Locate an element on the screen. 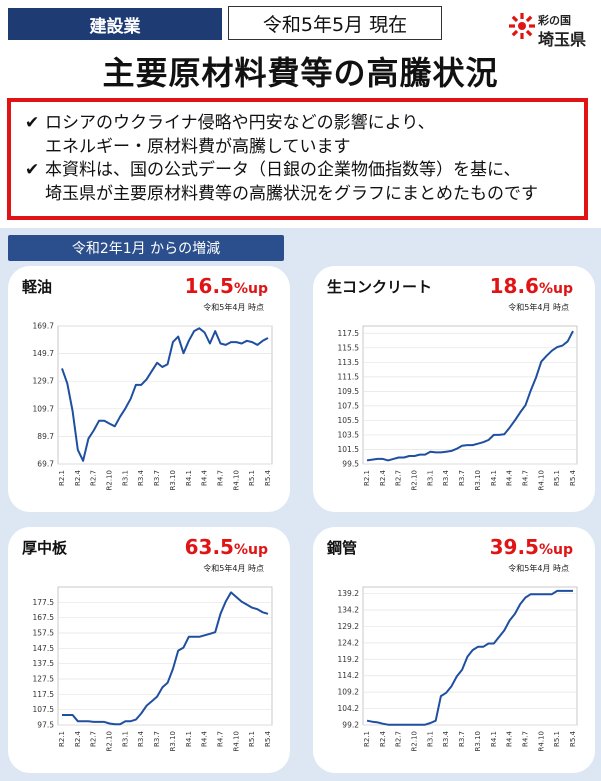  increase-percent: 63.5%up is located at coordinates (226, 547).